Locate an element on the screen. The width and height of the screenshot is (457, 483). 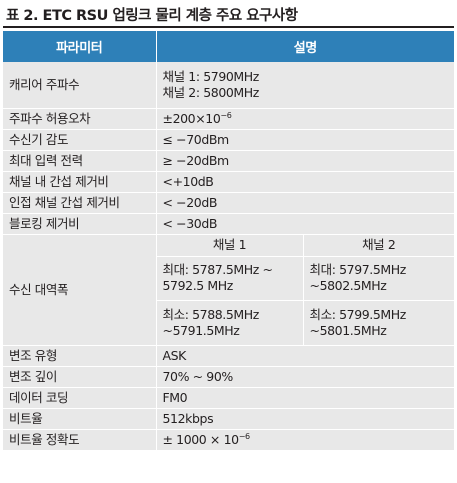
row-value: ±200×10−6 is located at coordinates (305, 119).